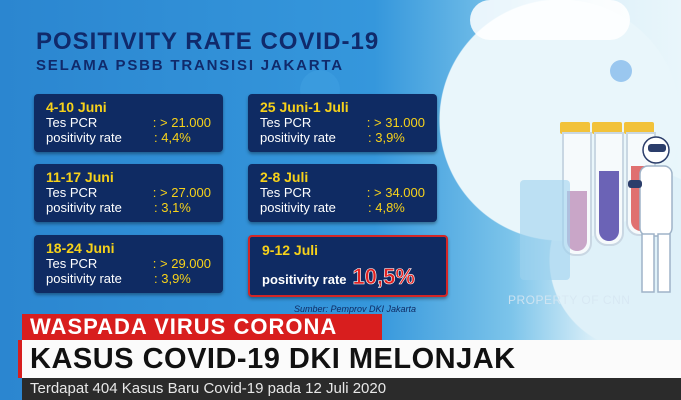 This screenshot has height=400, width=681. I want to click on title-line-2: SELAMA PSBB TRANSISI JAKARTA, so click(190, 65).